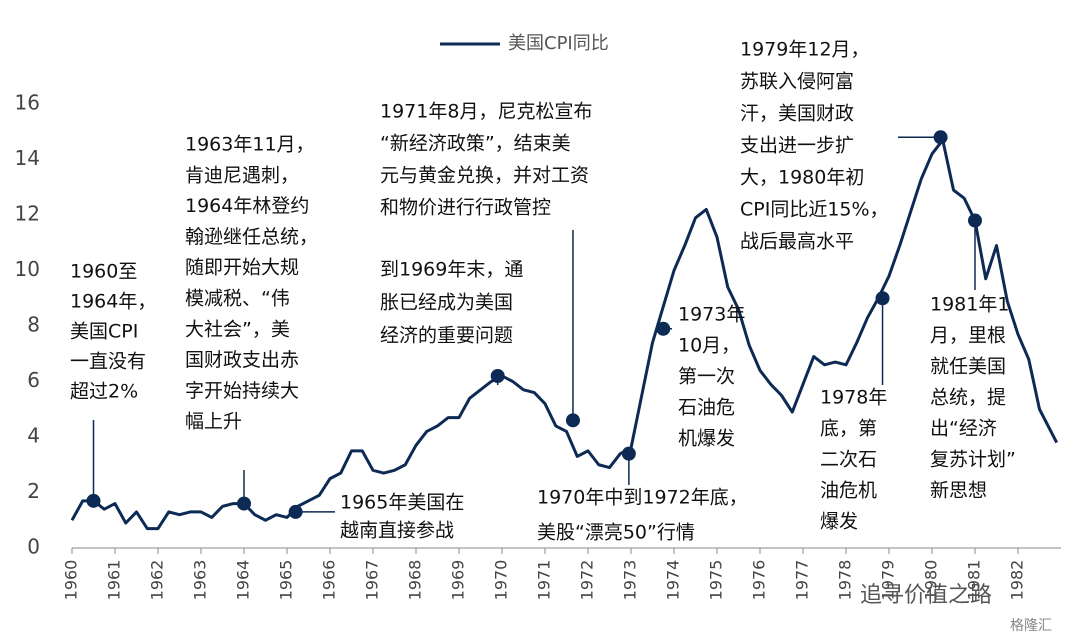 The image size is (1080, 642). Describe the element at coordinates (27, 269) in the screenshot. I see `y-tick-label: 10` at that location.